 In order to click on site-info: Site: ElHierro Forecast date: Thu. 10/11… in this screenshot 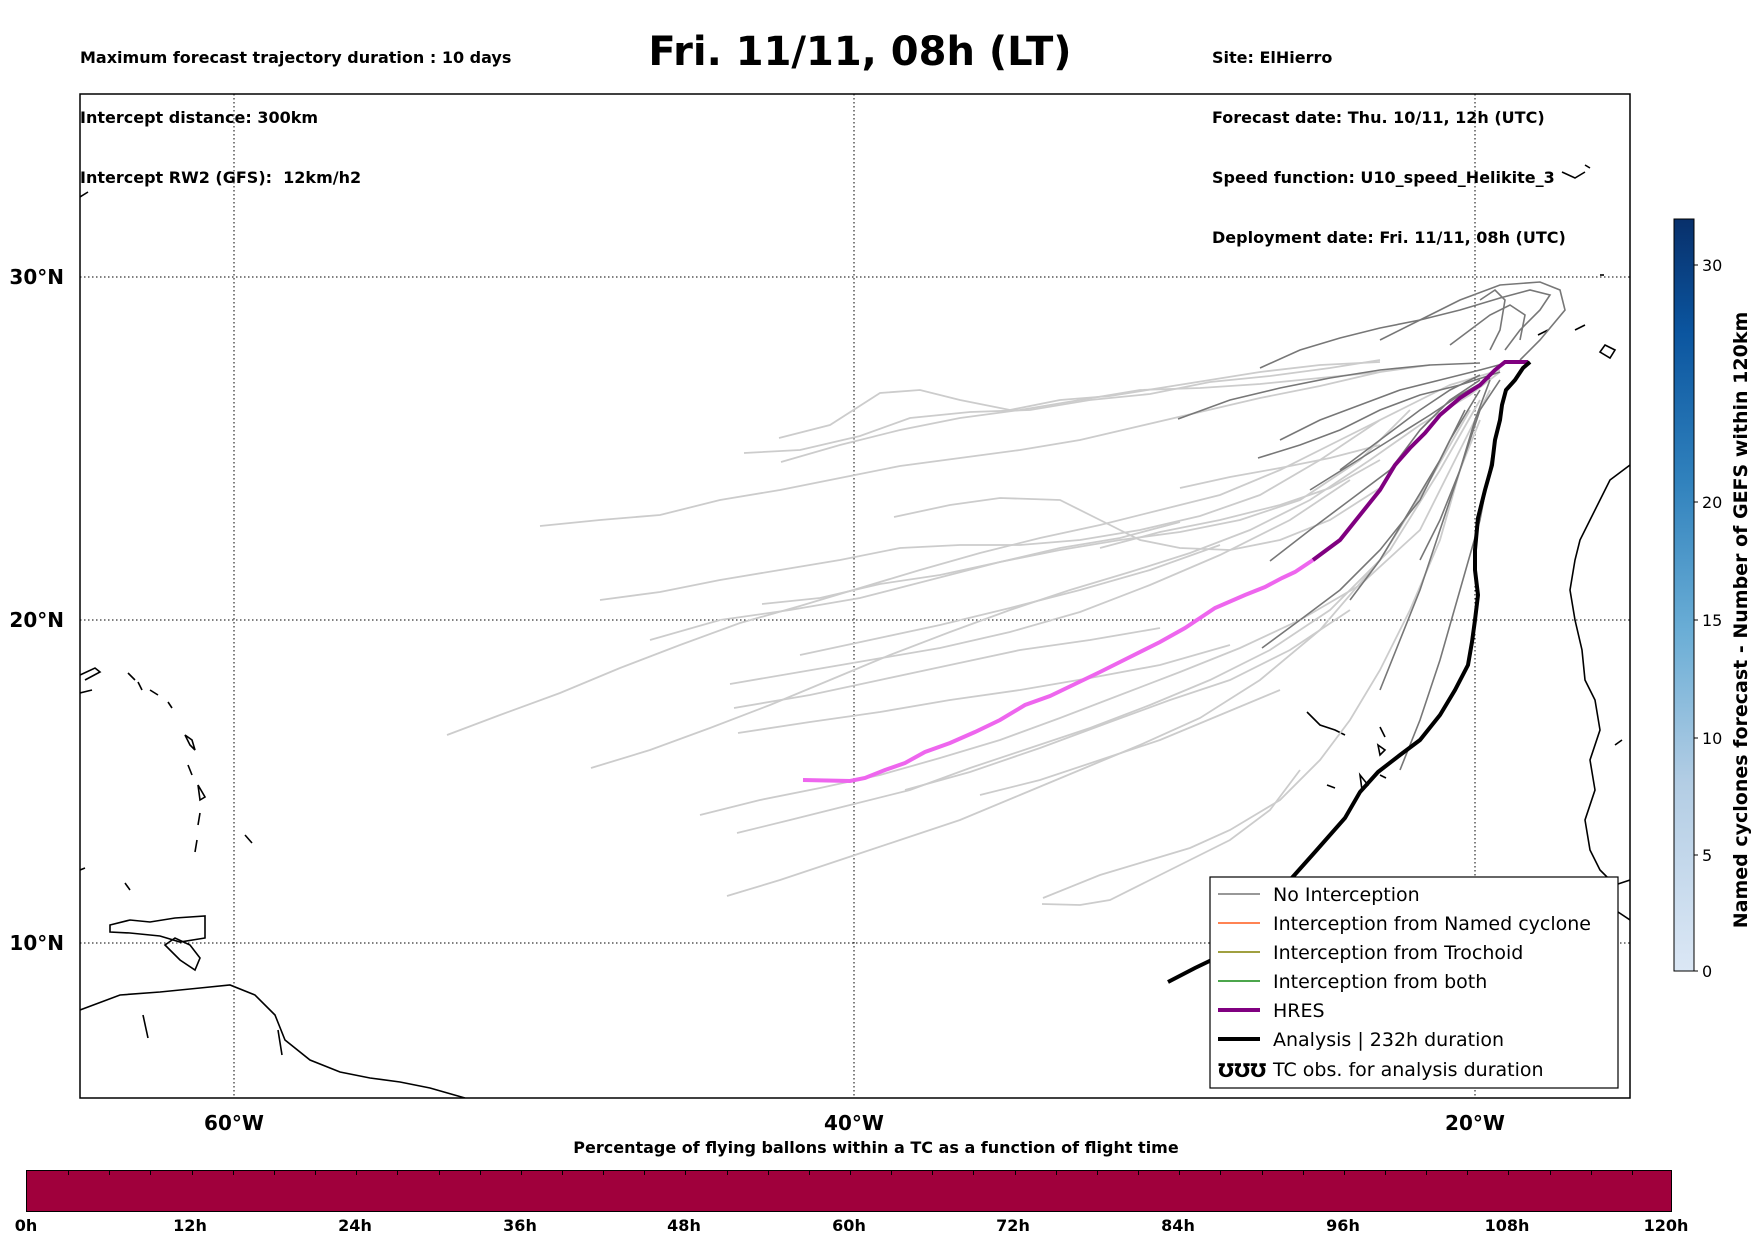, I will do `click(1389, 138)`.